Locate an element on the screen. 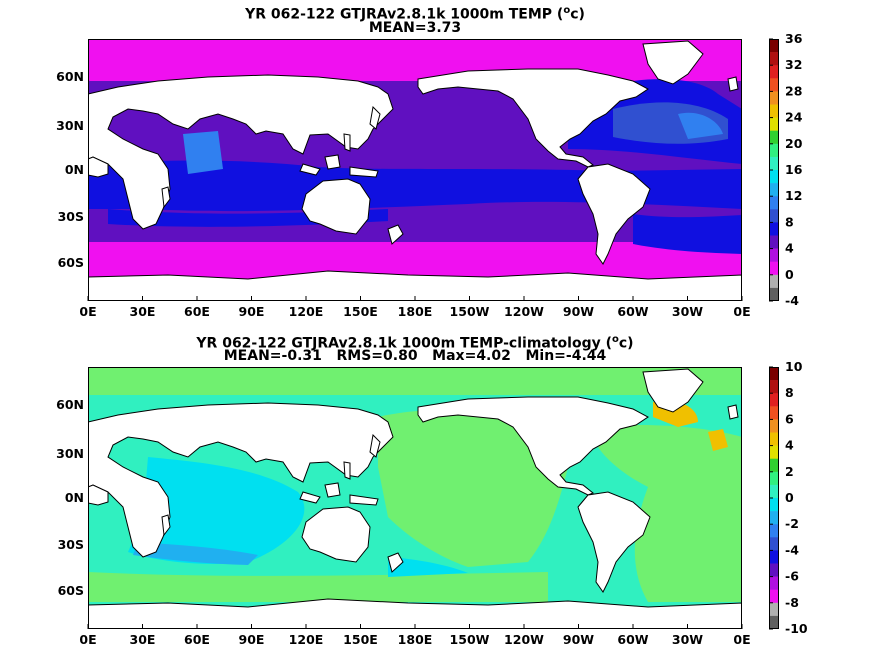  y-tick-label: 0N is located at coordinates (74, 497).